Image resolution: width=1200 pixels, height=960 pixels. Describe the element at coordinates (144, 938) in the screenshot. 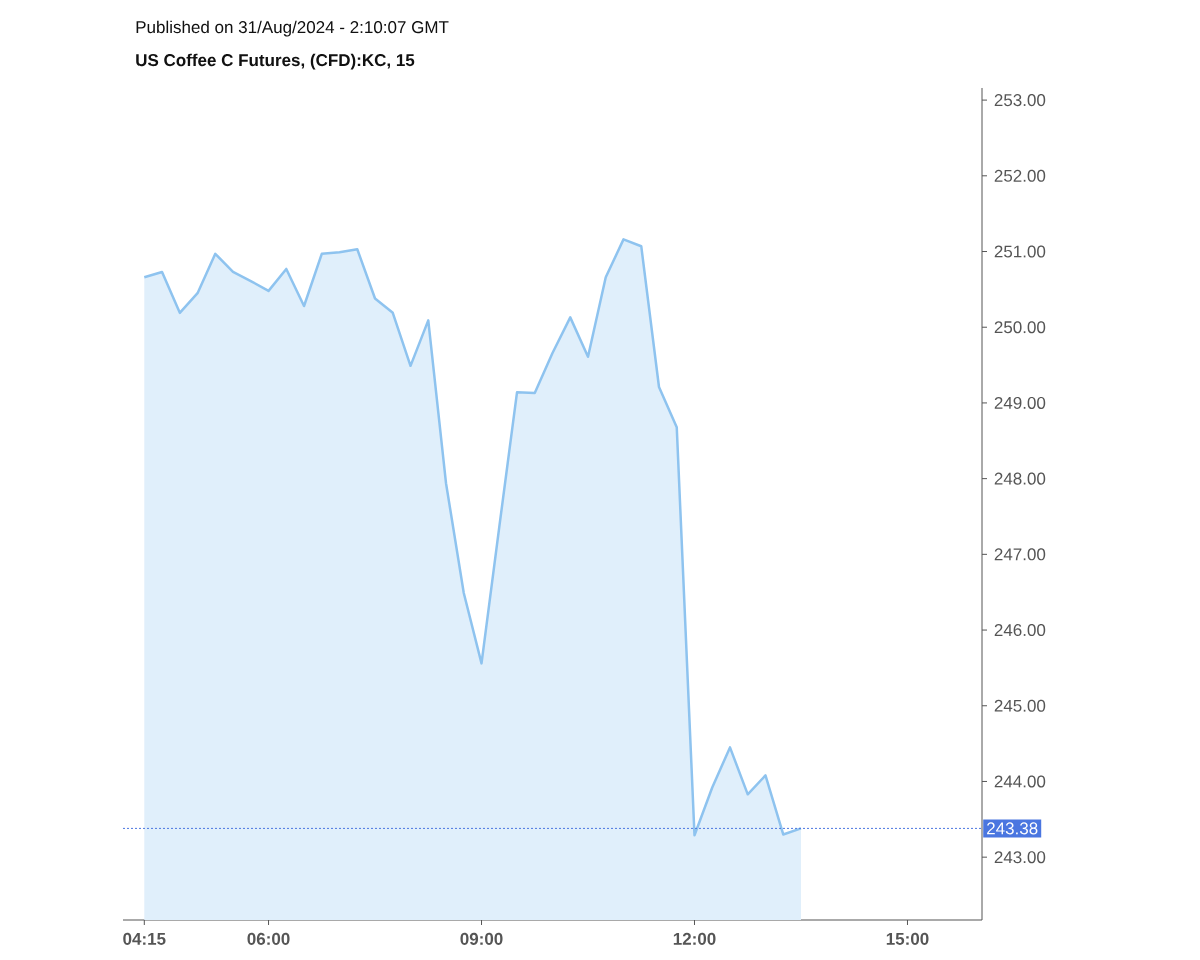

I see `x-tick-label: 04:15` at that location.